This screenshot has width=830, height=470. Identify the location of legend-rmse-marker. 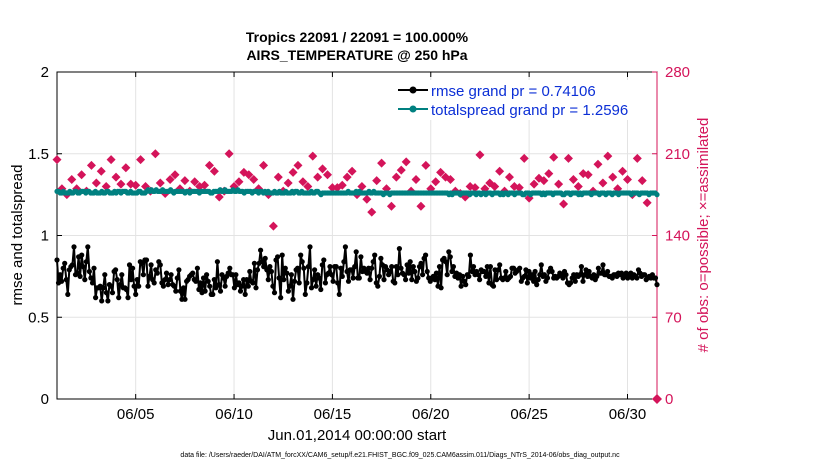
(413, 90).